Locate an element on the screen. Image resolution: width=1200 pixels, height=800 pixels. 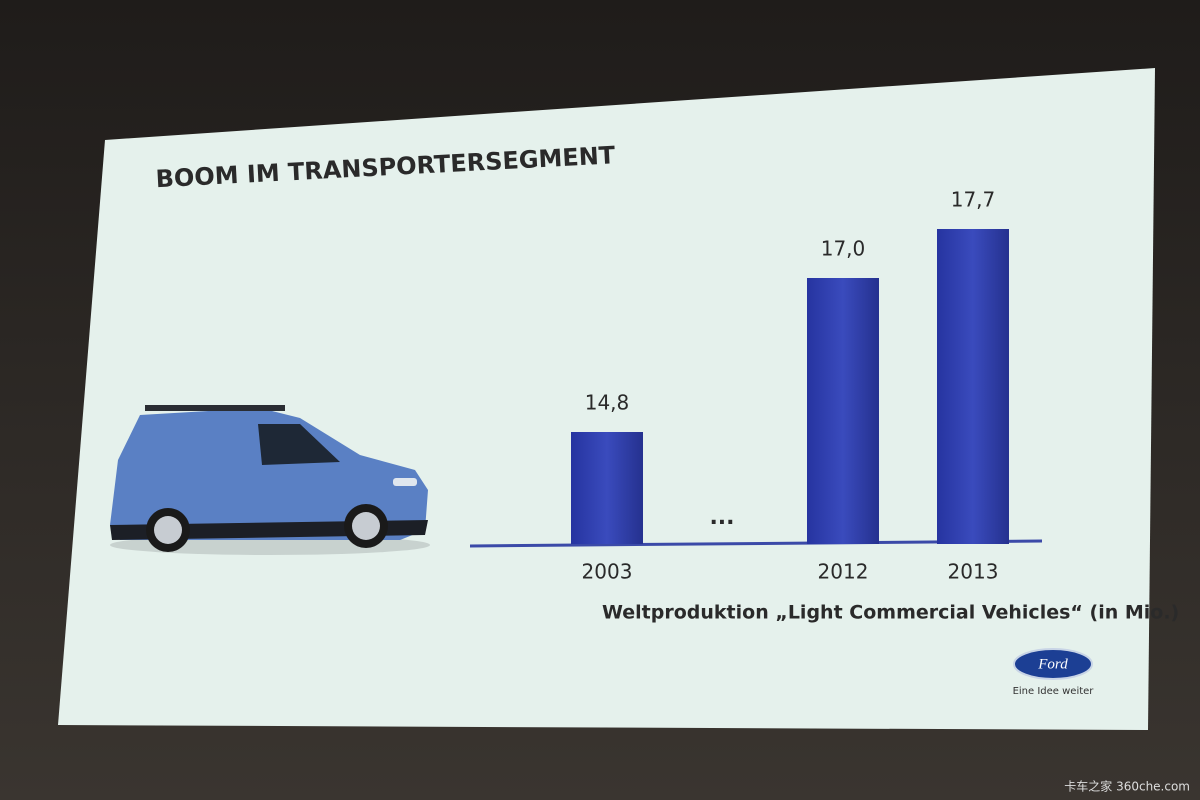
x-tick-label: 2013 is located at coordinates (973, 572).